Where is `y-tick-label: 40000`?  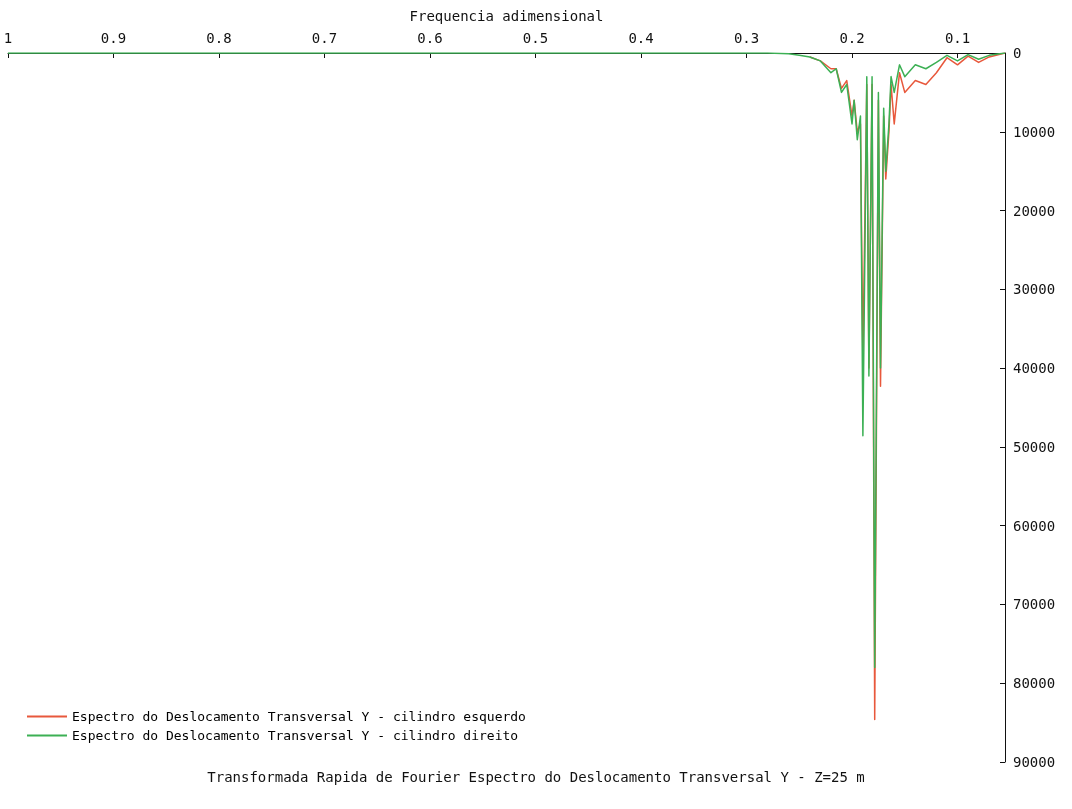
y-tick-label: 40000 is located at coordinates (1034, 368).